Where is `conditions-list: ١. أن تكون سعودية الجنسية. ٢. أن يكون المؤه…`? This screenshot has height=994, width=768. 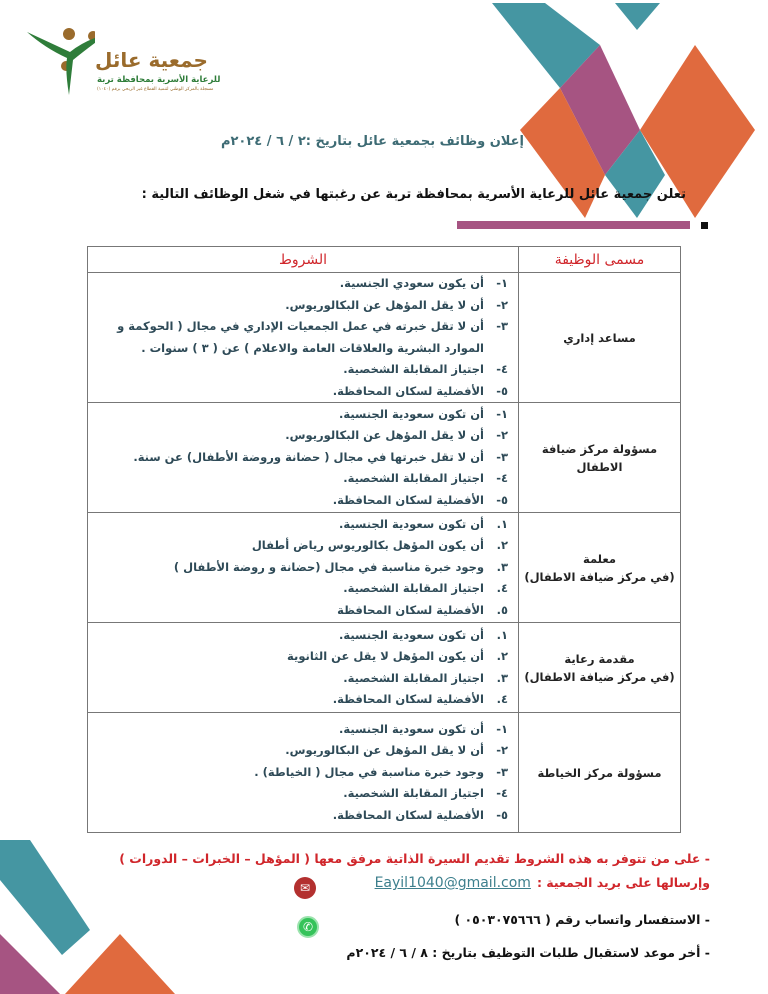 conditions-list: ١. أن تكون سعودية الجنسية. ٢. أن يكون المؤه… is located at coordinates (303, 668).